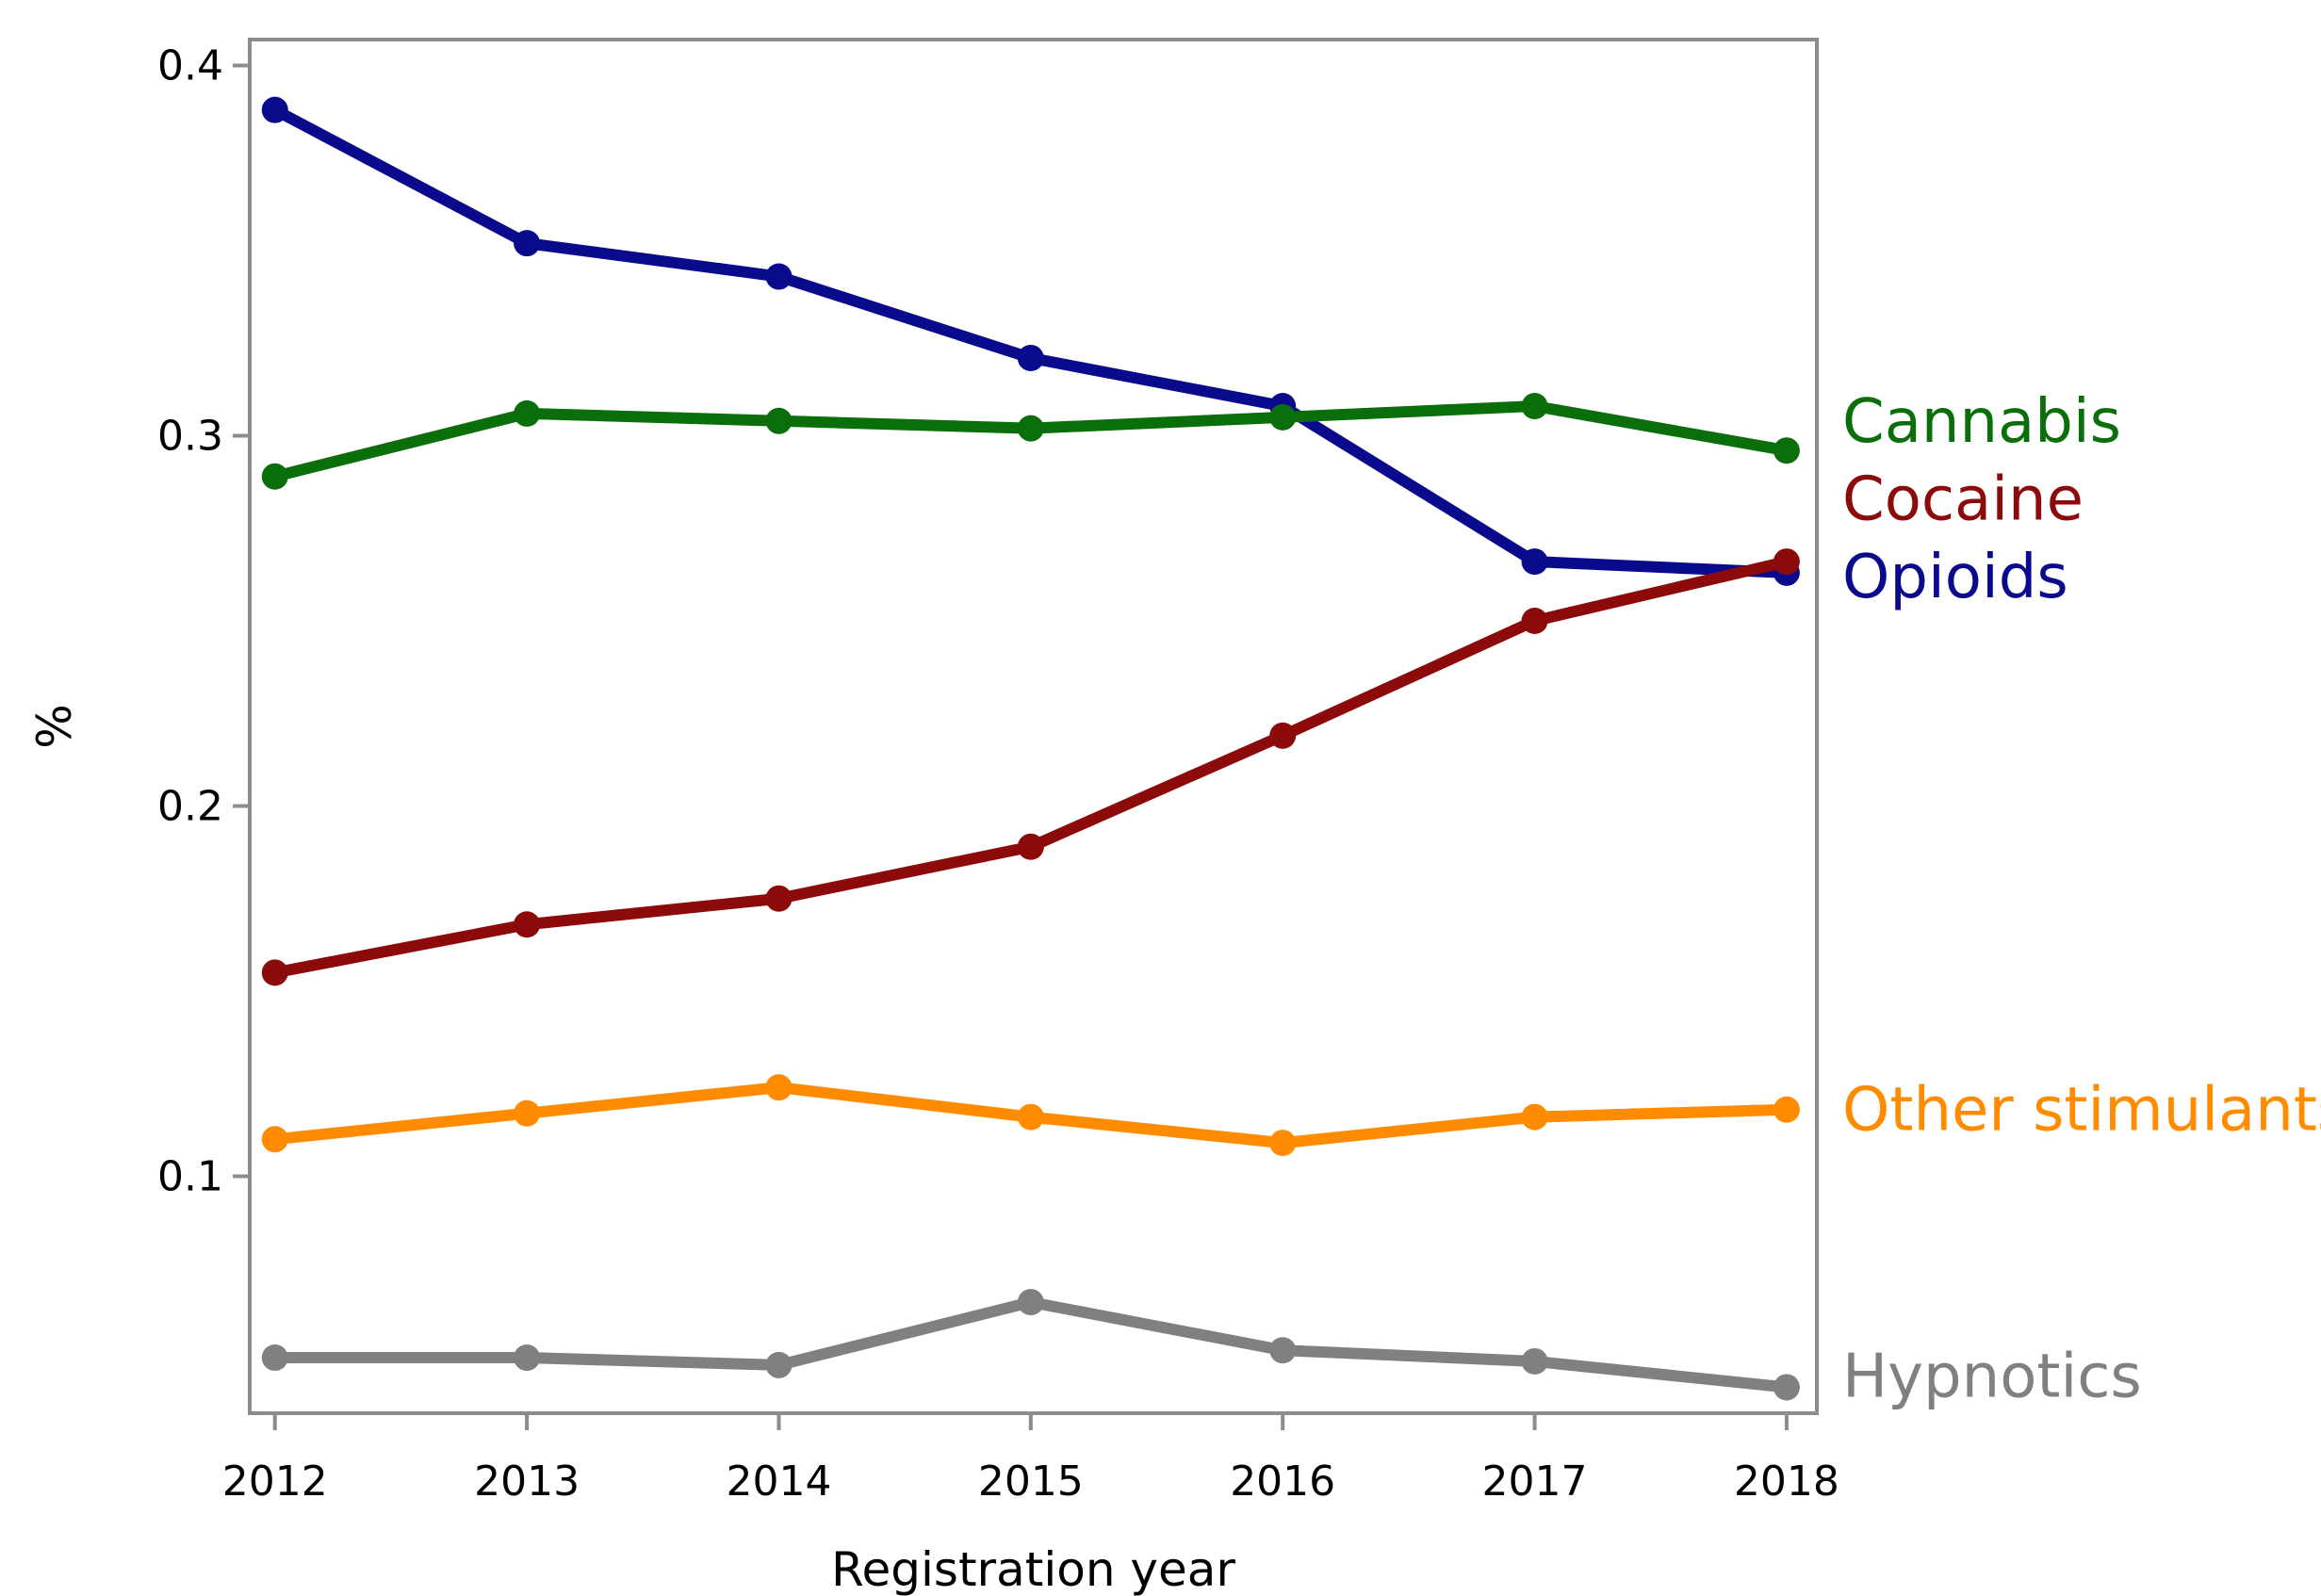 The width and height of the screenshot is (2321, 1596). I want to click on y-tick-label: 0.2, so click(190, 806).